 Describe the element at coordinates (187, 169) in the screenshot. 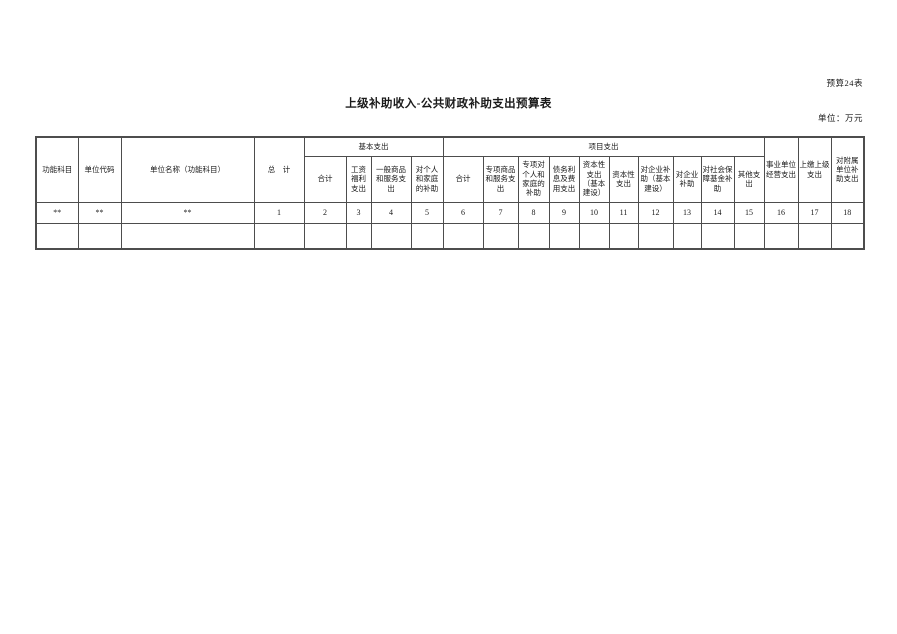

I see `col-header-unit-name: 单位名称（功能科目）` at that location.